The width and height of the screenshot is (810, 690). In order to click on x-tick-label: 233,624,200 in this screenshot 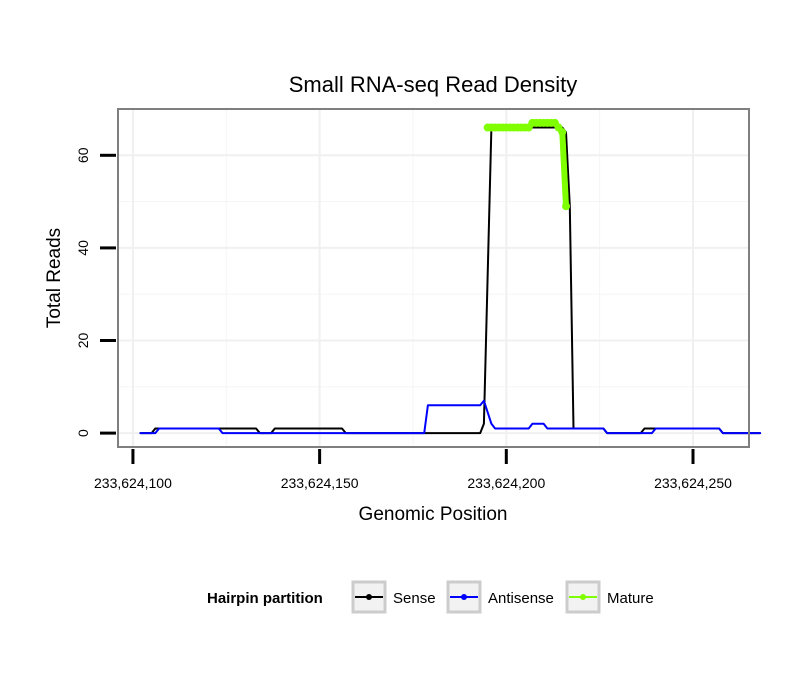, I will do `click(506, 483)`.